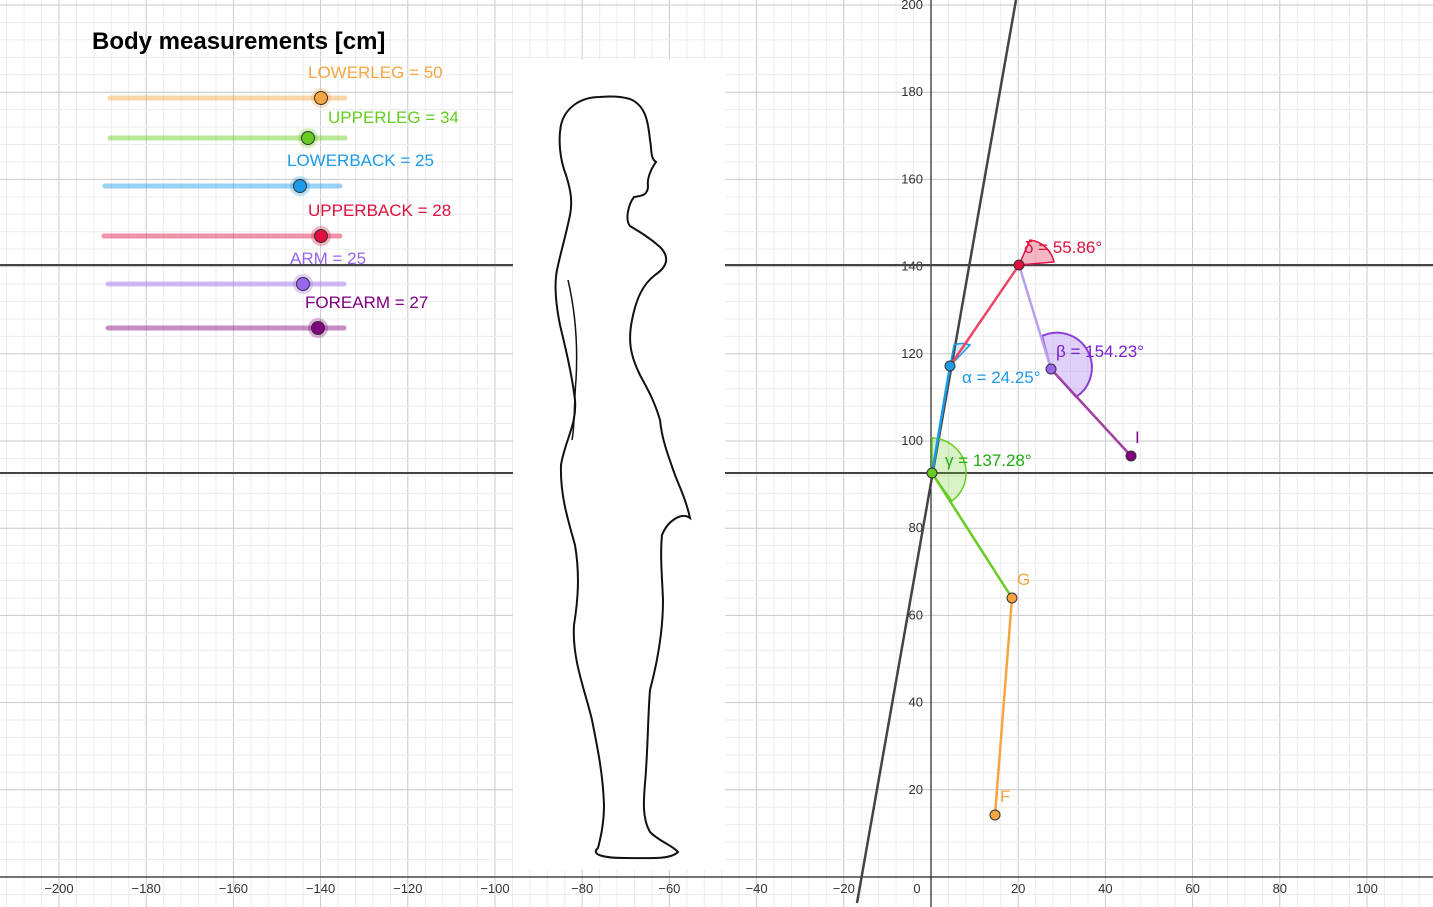 Image resolution: width=1433 pixels, height=907 pixels. Describe the element at coordinates (407, 888) in the screenshot. I see `x-tick-label: −120` at that location.